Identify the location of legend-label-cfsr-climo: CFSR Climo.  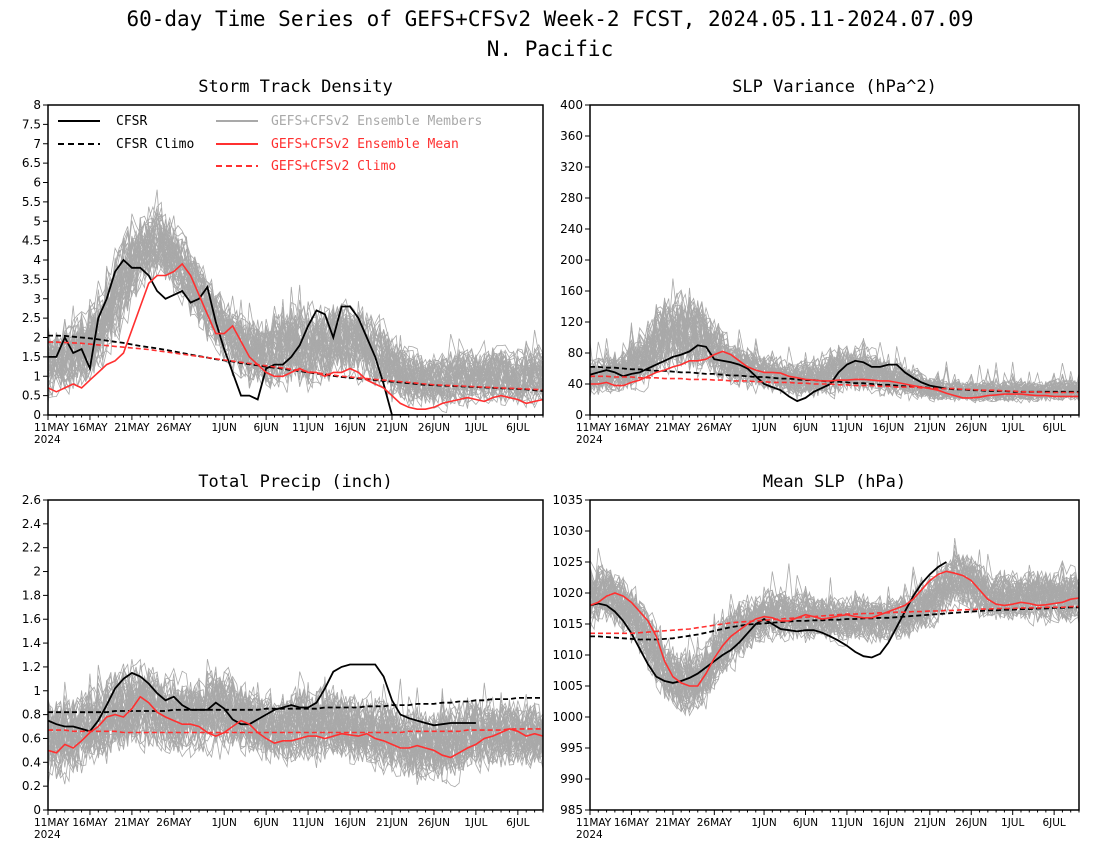
(155, 144).